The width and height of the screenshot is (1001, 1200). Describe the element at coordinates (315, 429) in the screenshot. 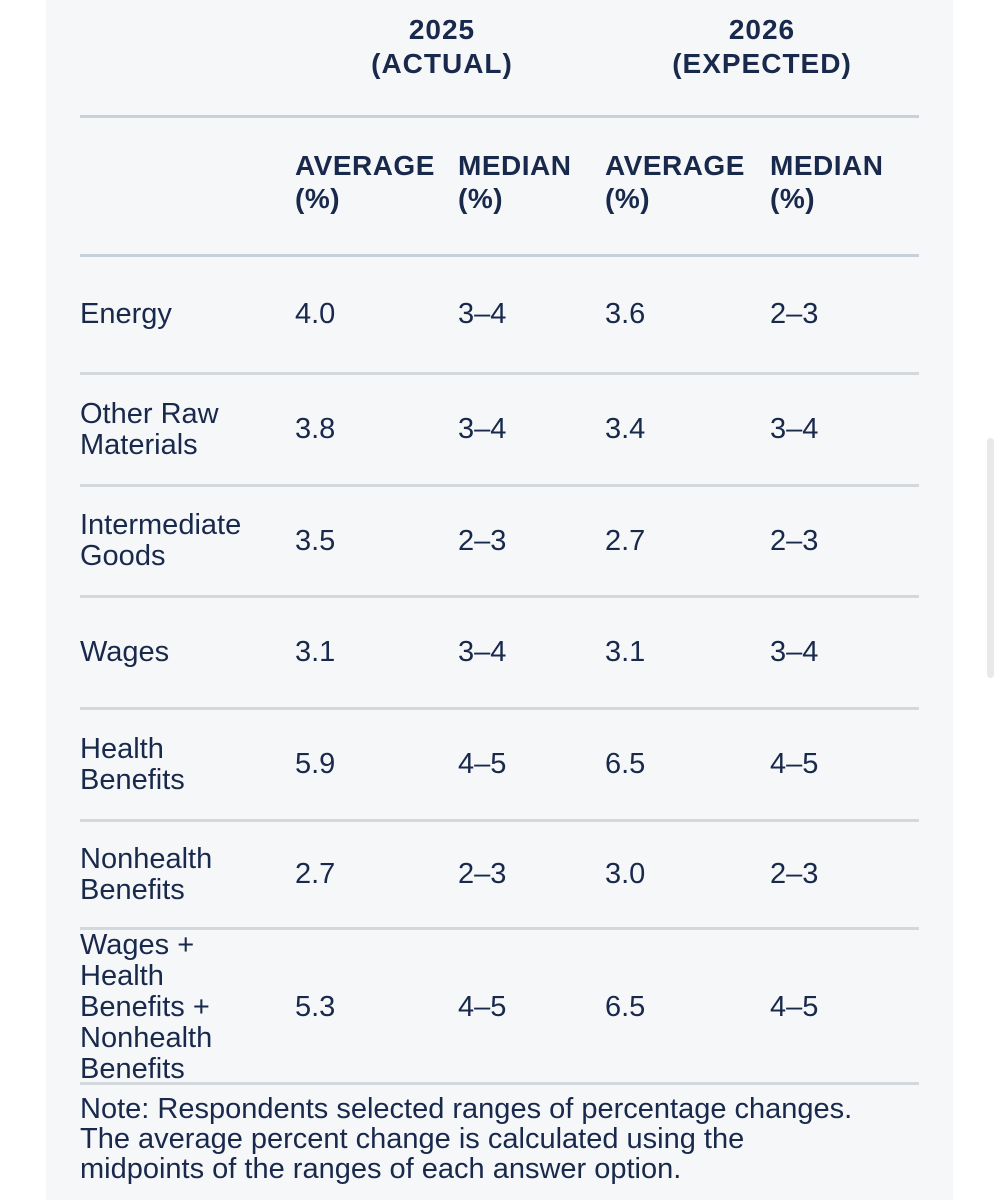

I see `cell-value: 3.8` at that location.